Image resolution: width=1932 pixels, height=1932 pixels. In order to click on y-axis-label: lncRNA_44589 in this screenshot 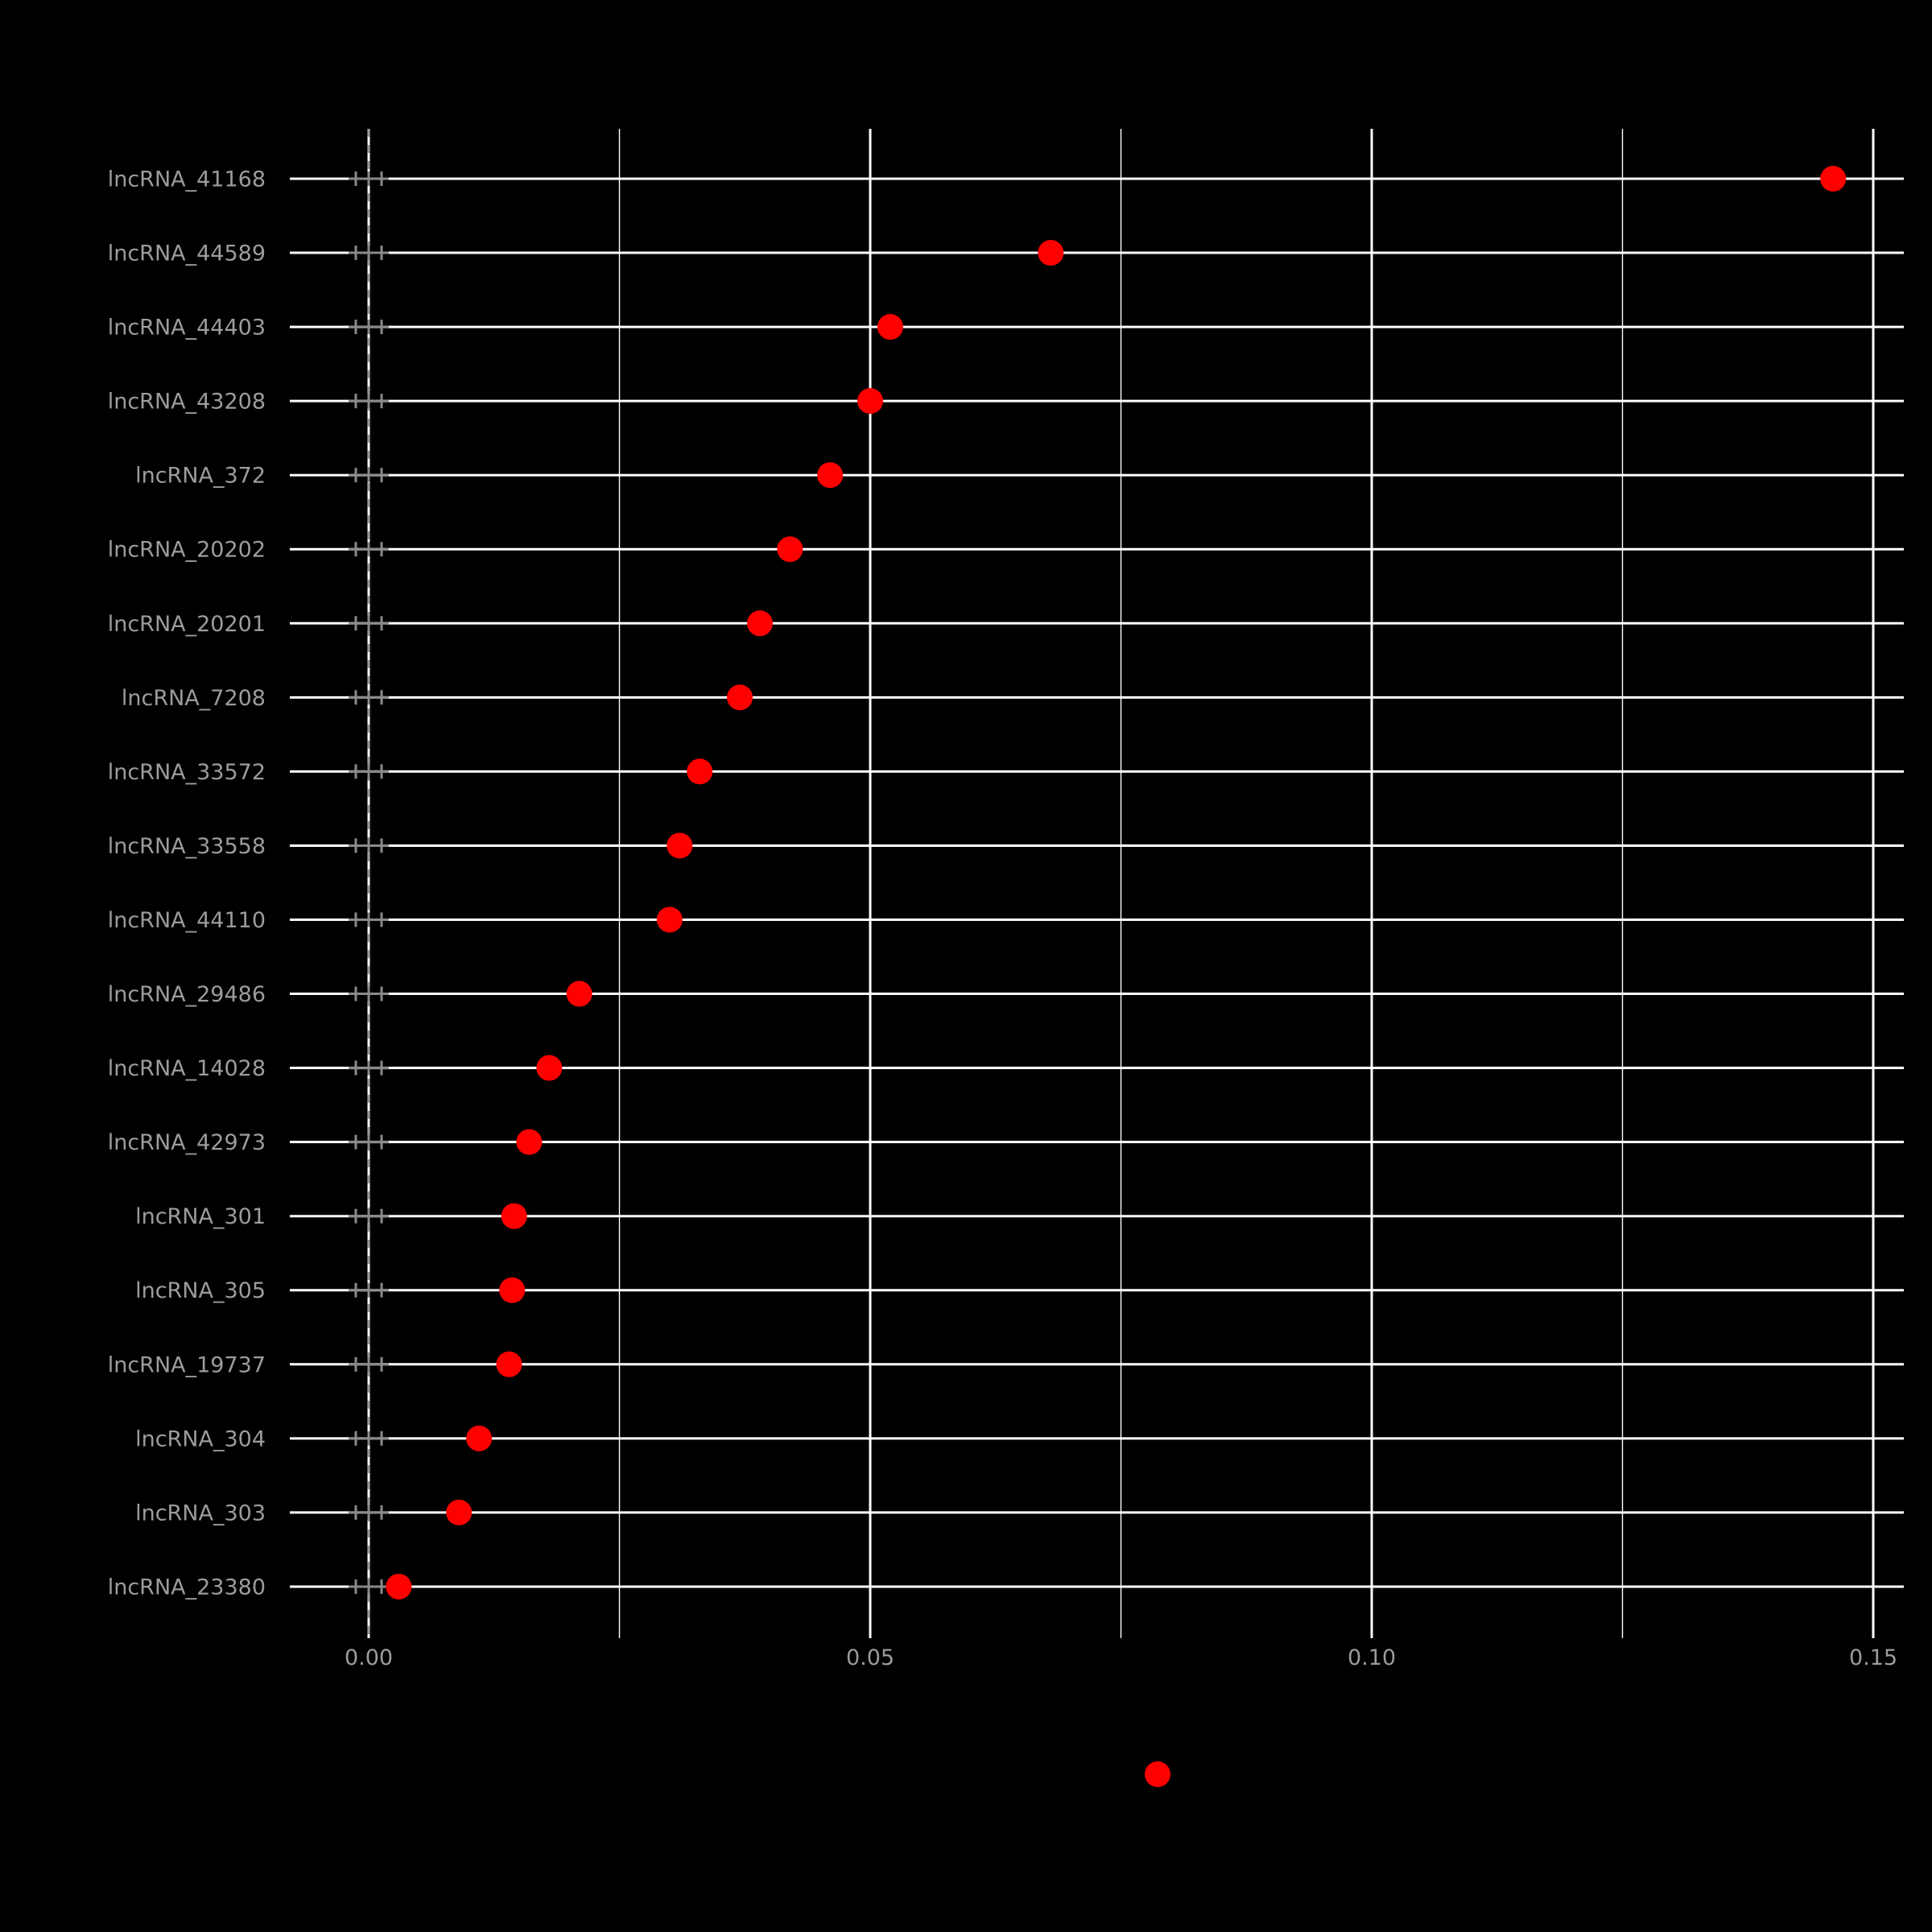, I will do `click(187, 254)`.